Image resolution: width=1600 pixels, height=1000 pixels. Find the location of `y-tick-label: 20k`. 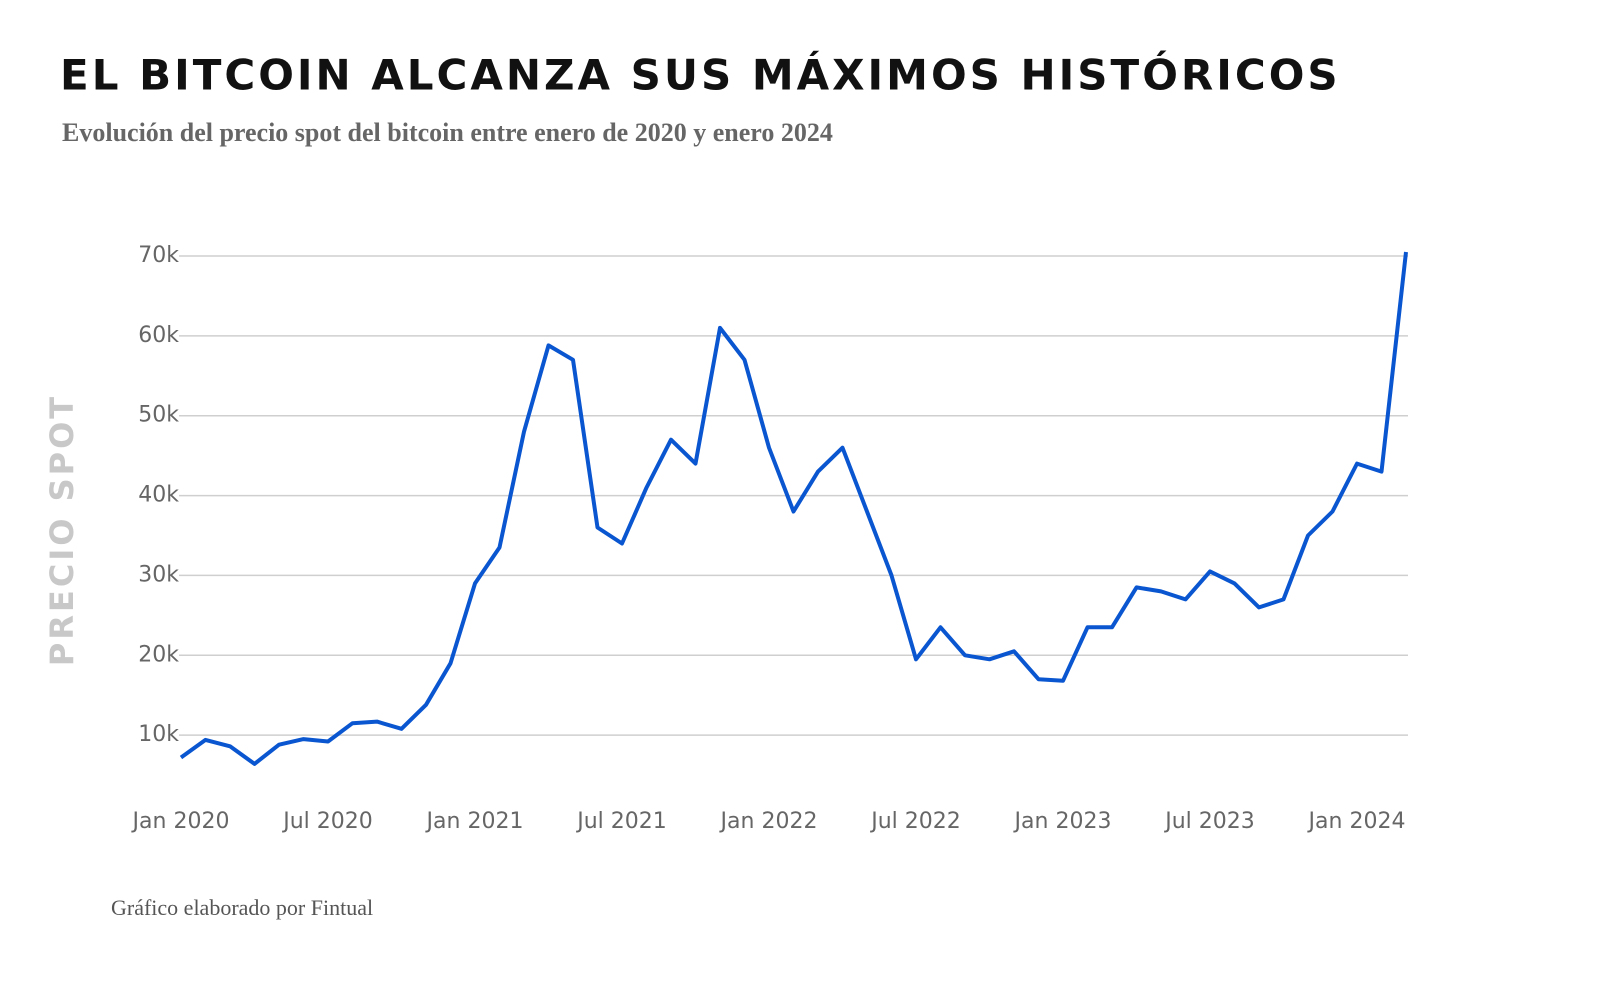

y-tick-label: 20k is located at coordinates (158, 654).